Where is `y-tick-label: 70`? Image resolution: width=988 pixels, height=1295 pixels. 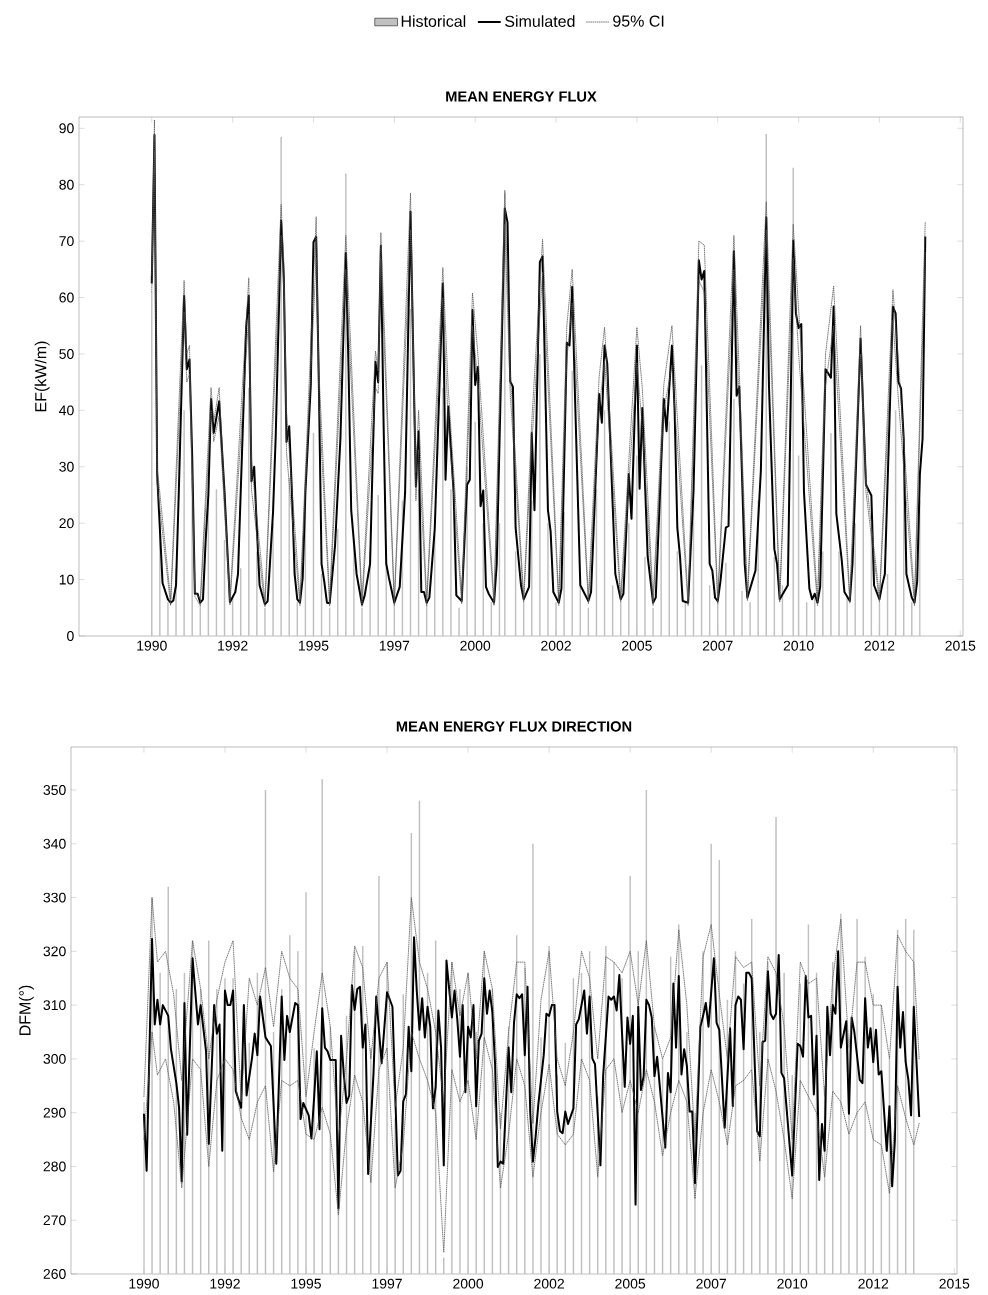 y-tick-label: 70 is located at coordinates (66, 241).